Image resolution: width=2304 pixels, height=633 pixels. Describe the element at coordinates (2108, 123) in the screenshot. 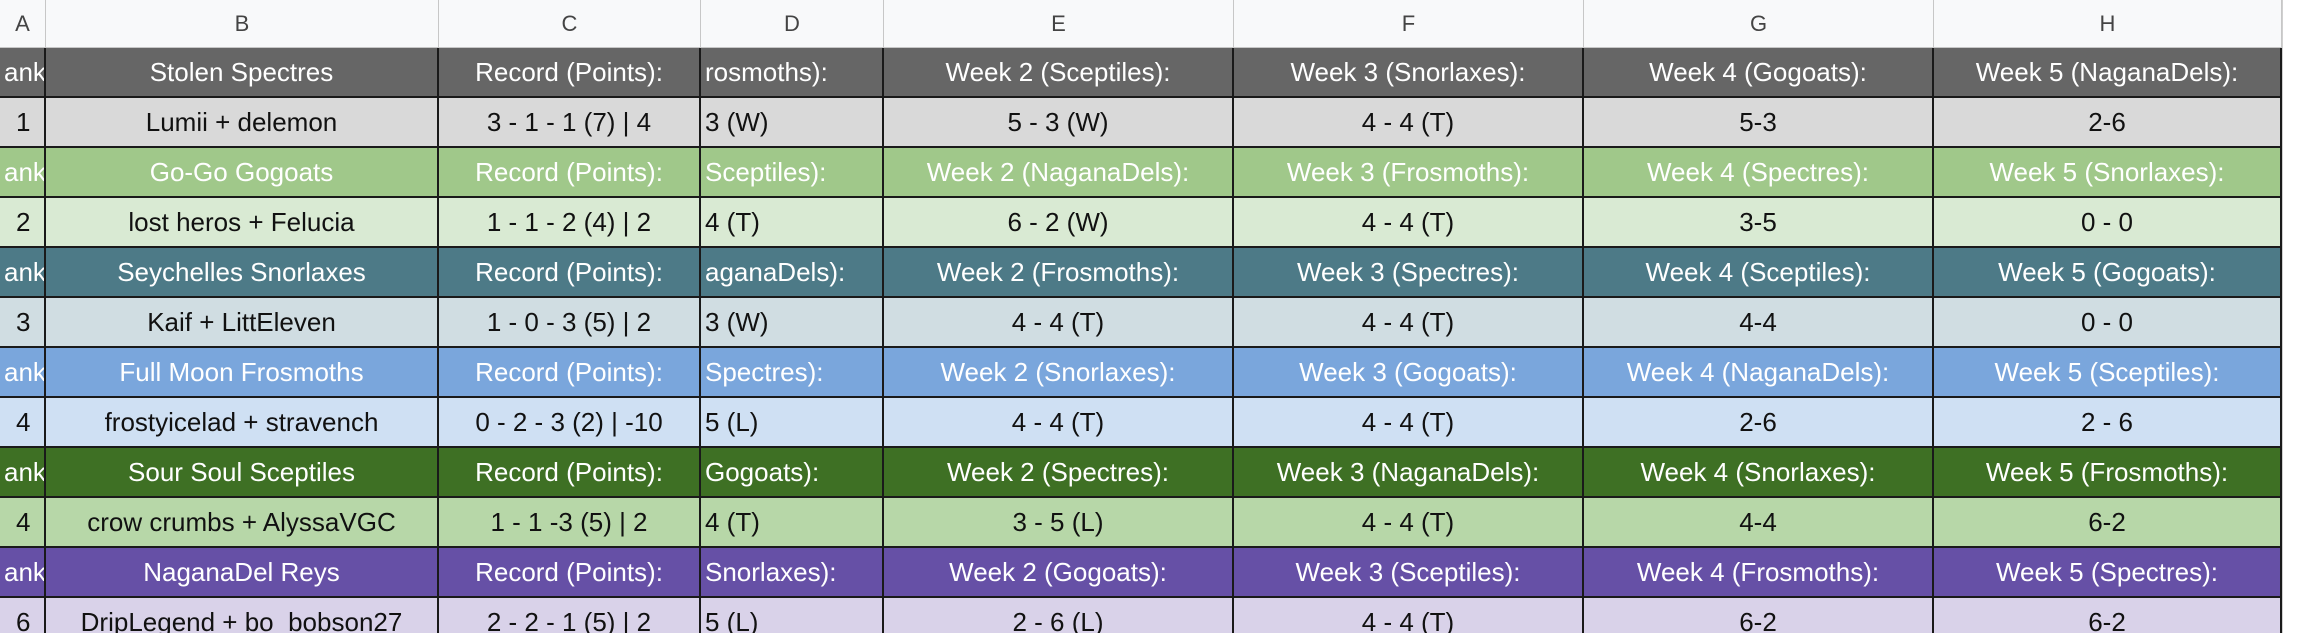

I see `team-data-cell-h: 2-6` at that location.